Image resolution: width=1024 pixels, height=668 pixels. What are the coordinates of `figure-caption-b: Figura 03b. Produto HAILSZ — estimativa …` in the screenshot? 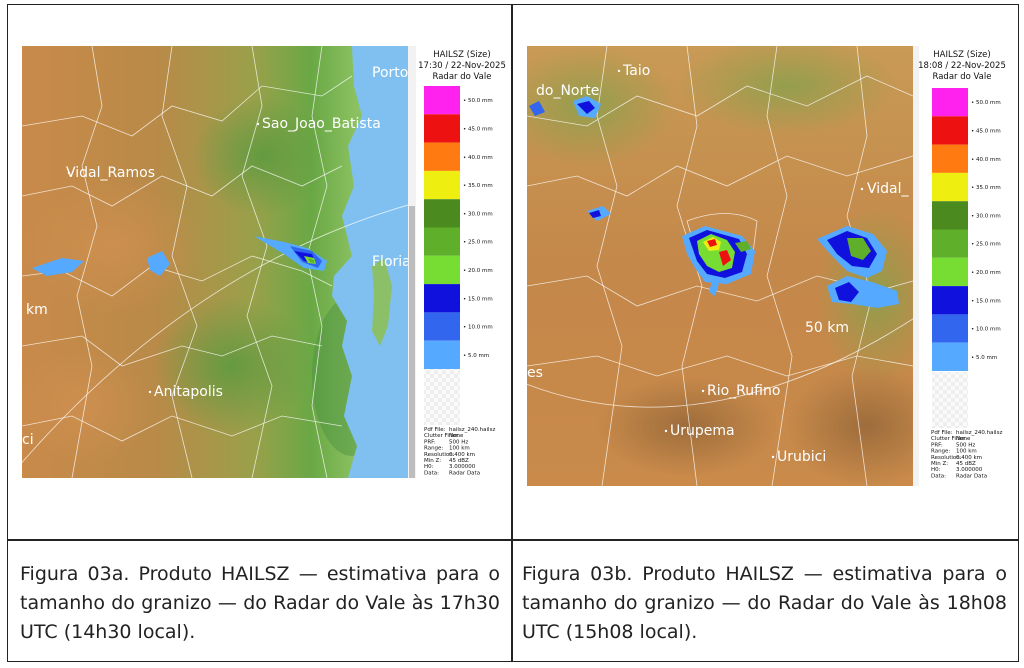 It's located at (764, 603).